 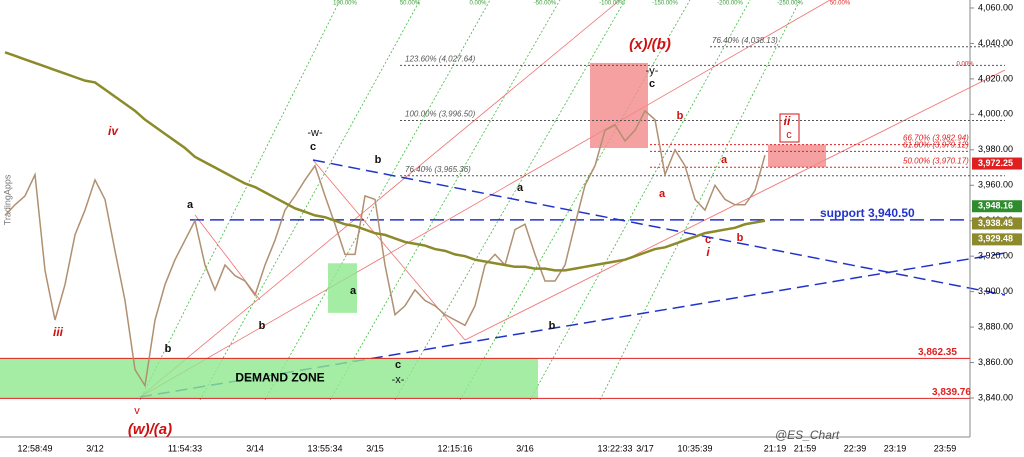 What do you see at coordinates (895, 448) in the screenshot?
I see `x-tick-label: 23:19` at bounding box center [895, 448].